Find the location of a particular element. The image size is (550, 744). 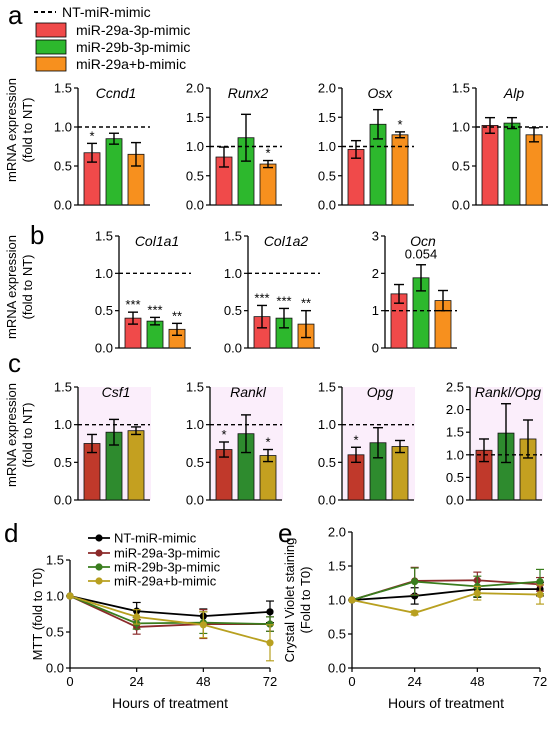

panel-title: Ocn is located at coordinates (423, 241).